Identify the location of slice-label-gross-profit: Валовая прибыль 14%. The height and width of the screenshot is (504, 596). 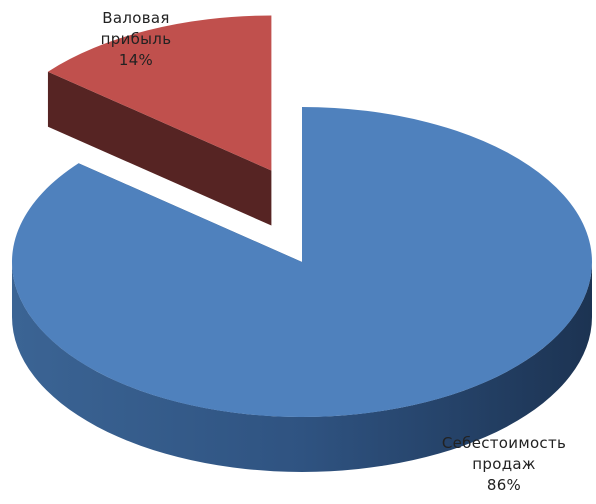
(136, 39).